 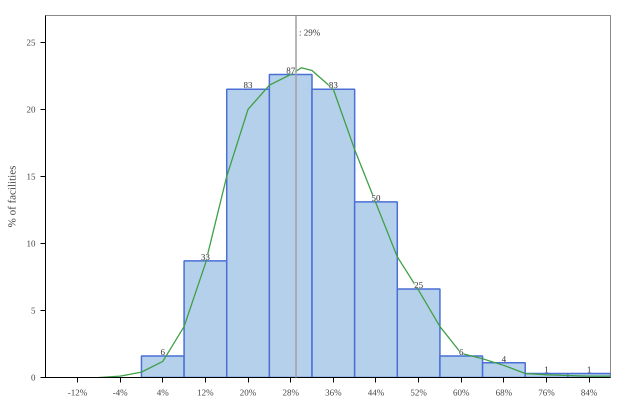 I want to click on y-tick-label: 25, so click(x=31, y=42).